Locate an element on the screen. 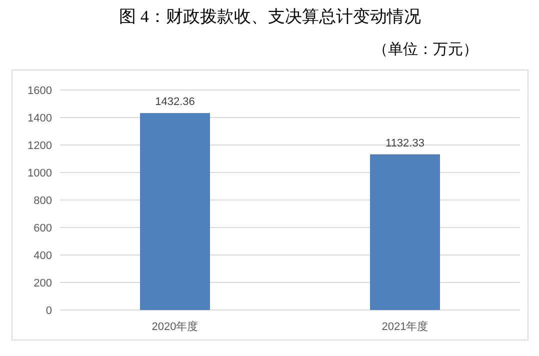  y-tick-label: 400 is located at coordinates (43, 256).